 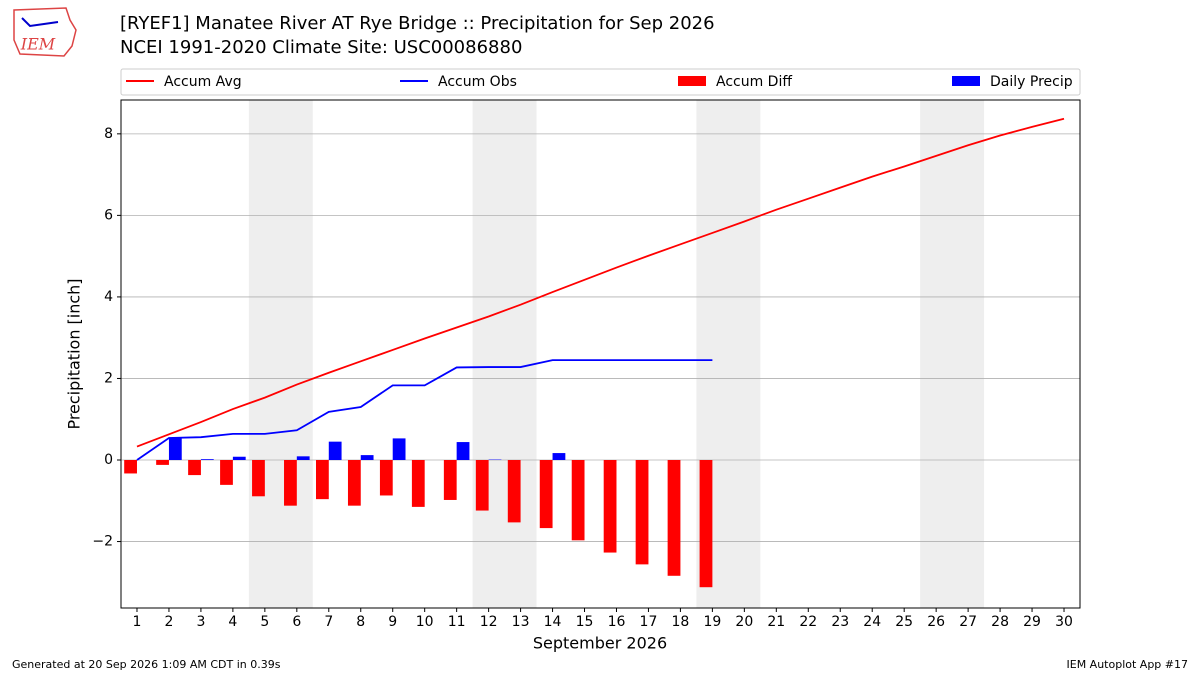 What do you see at coordinates (904, 622) in the screenshot?
I see `x-tick-label: 25` at bounding box center [904, 622].